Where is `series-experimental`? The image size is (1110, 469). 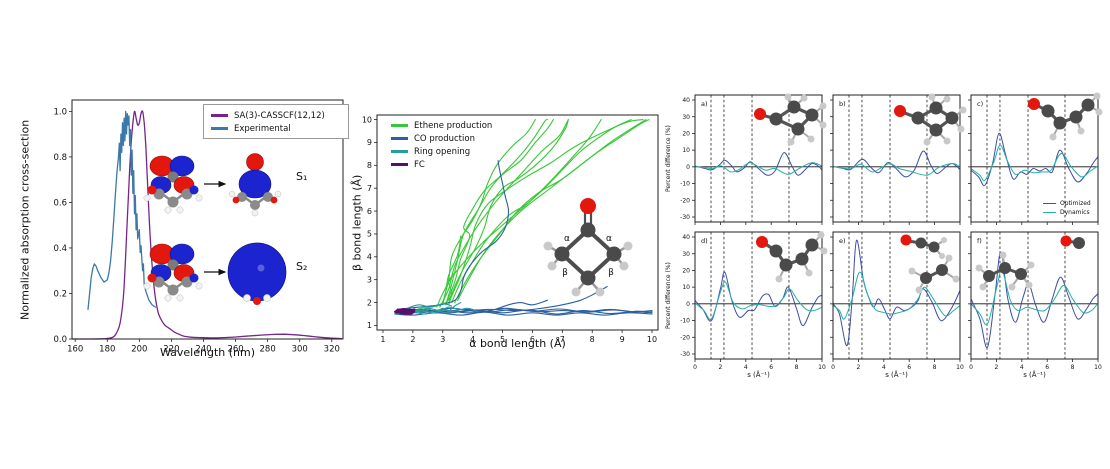
series-experimental is located at coordinates (122, 210).